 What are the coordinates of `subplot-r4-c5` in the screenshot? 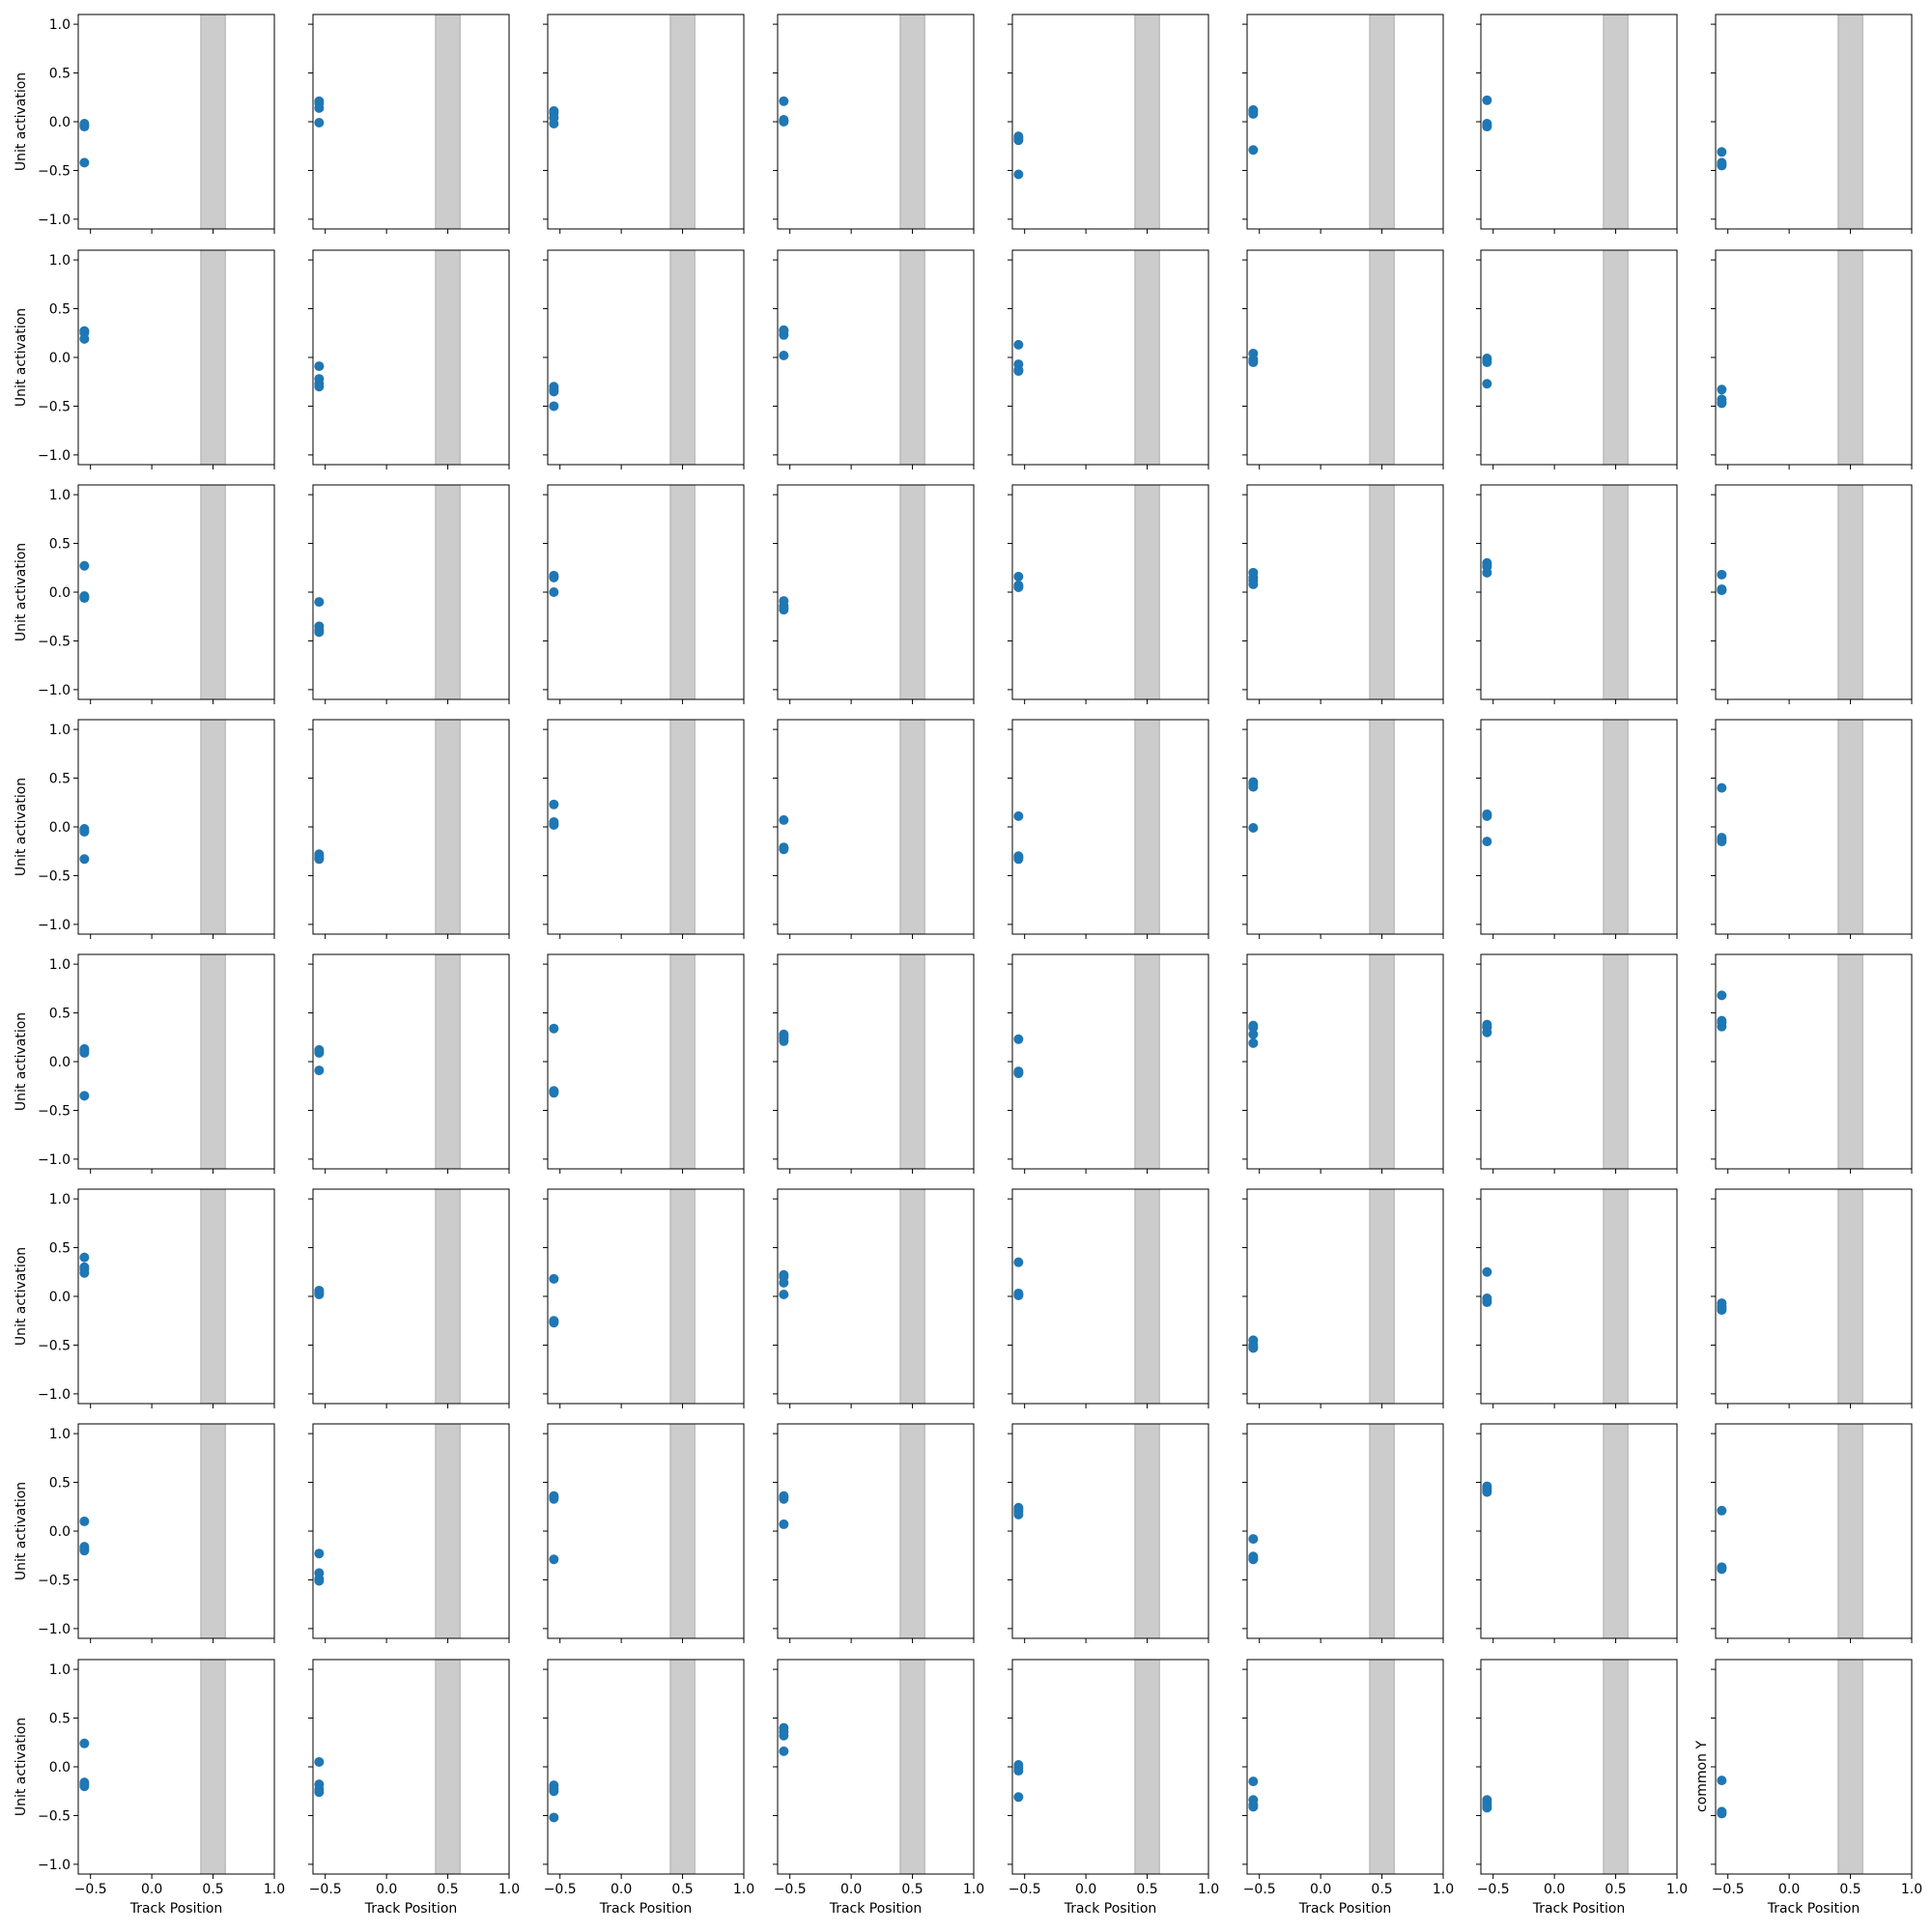 It's located at (1108, 829).